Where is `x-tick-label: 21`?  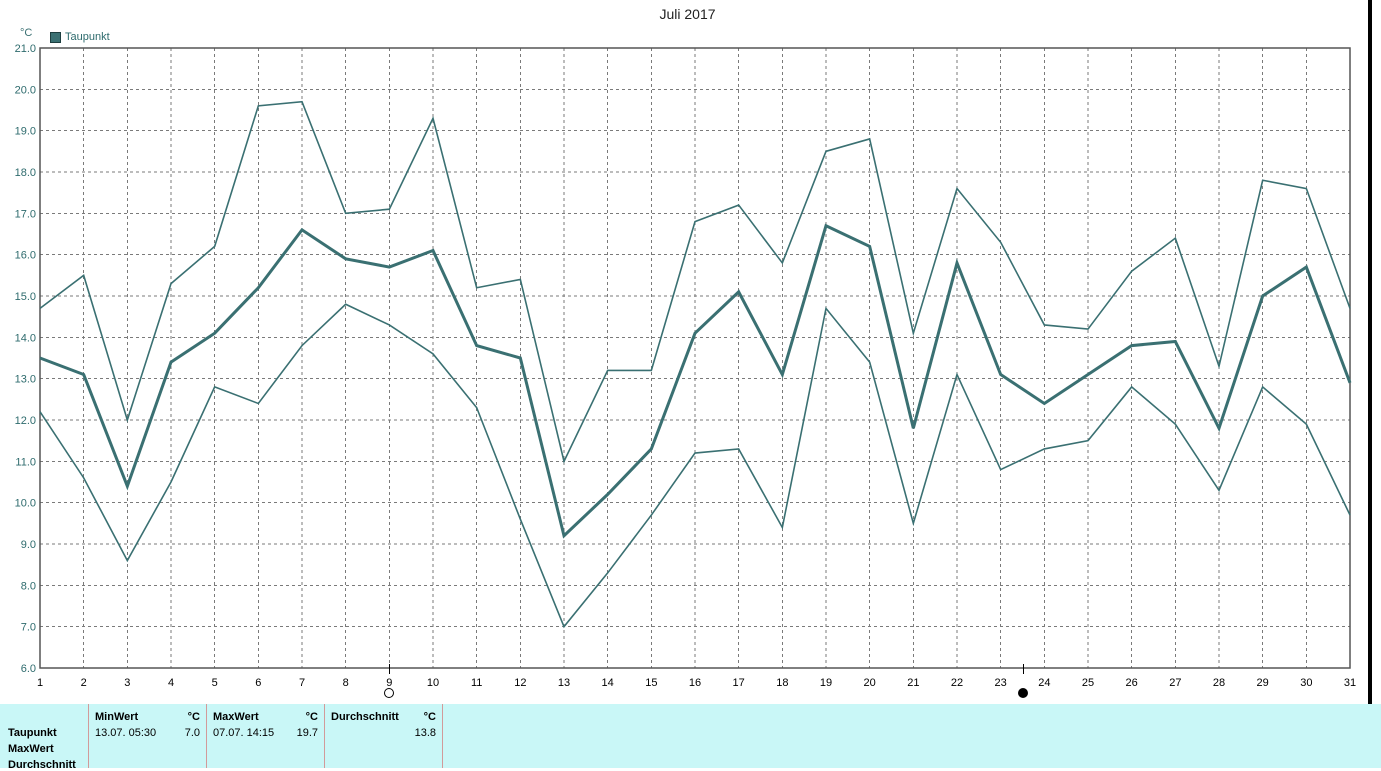 x-tick-label: 21 is located at coordinates (913, 683).